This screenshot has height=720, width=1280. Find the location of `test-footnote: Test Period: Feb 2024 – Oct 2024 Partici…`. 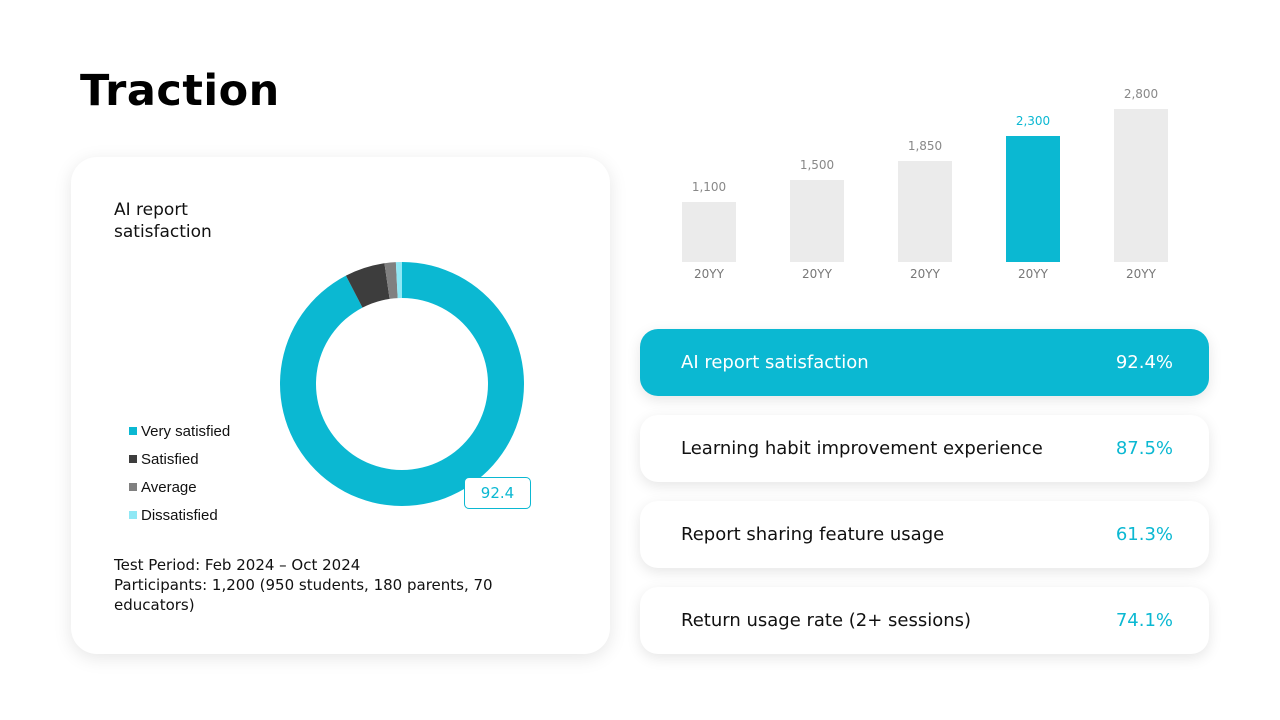

test-footnote: Test Period: Feb 2024 – Oct 2024 Partici… is located at coordinates (324, 585).